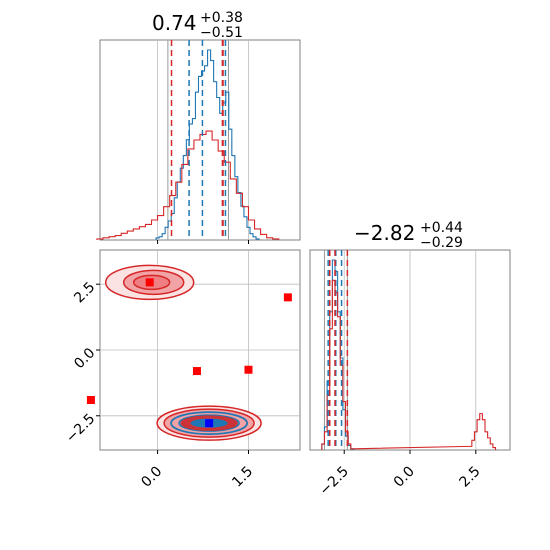 The width and height of the screenshot is (550, 550). Describe the element at coordinates (409, 364) in the screenshot. I see `p2-histogram-red` at that location.